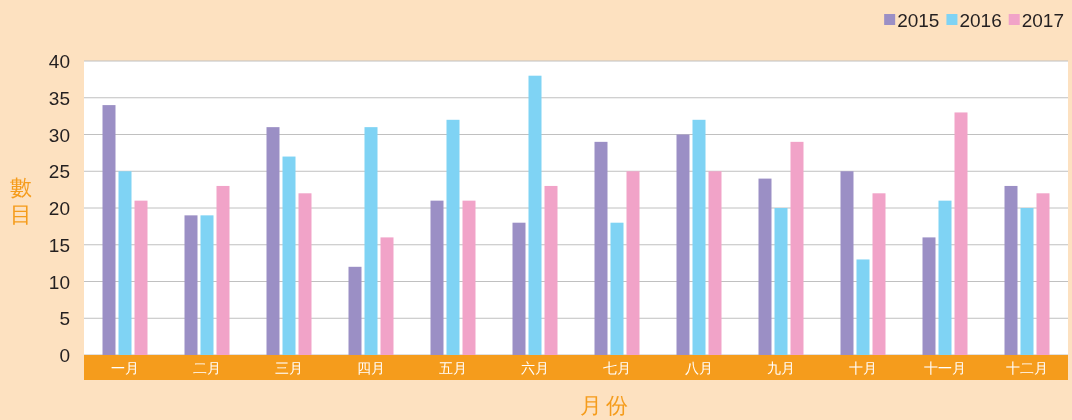 The width and height of the screenshot is (1072, 420). I want to click on x-tick-label: 十月, so click(863, 368).